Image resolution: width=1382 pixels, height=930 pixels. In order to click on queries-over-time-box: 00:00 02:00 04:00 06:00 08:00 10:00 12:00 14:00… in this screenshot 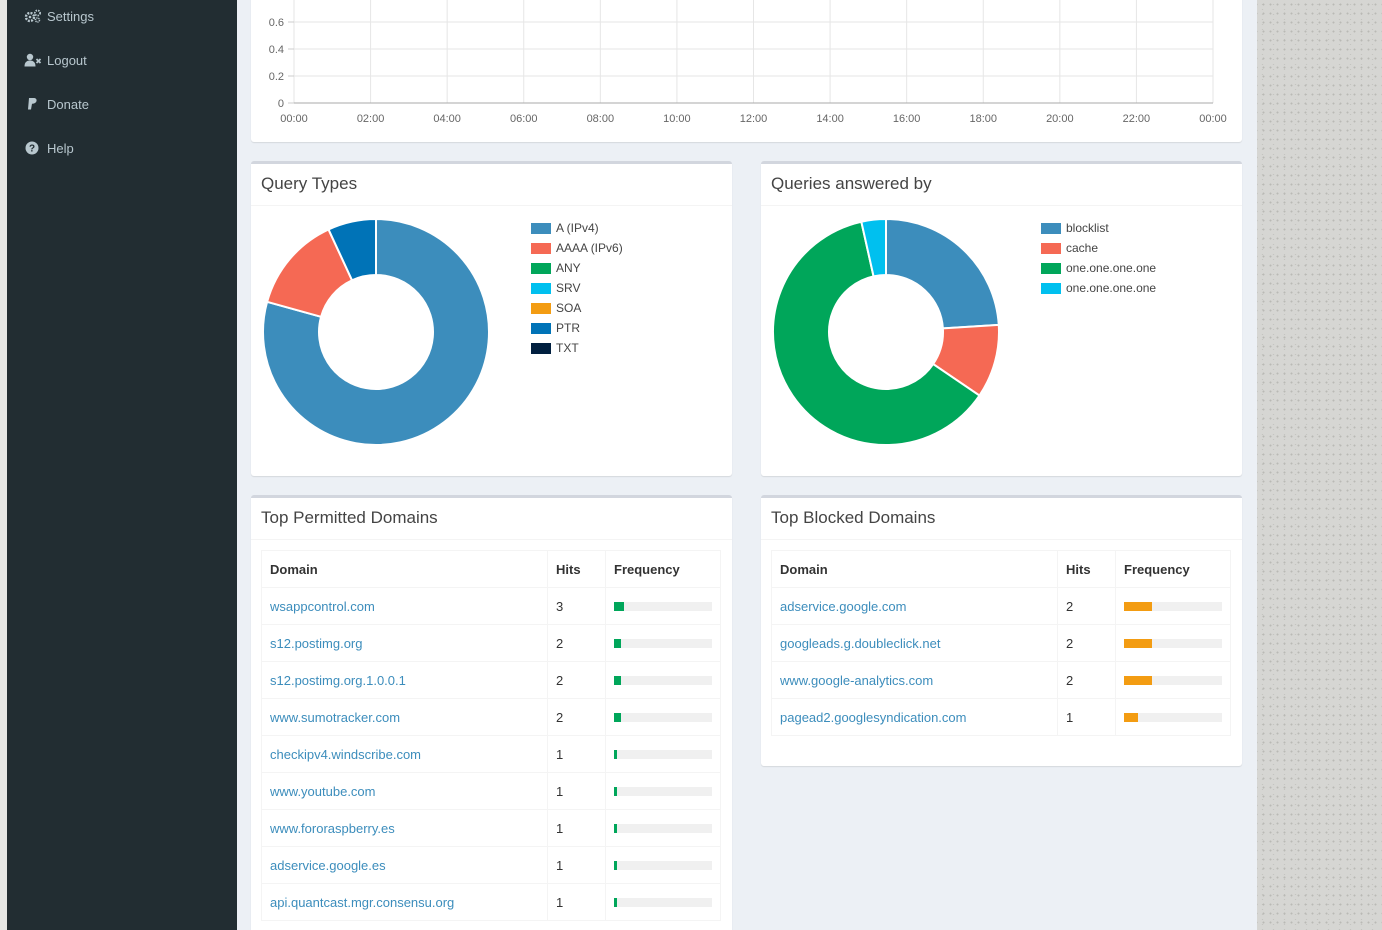, I will do `click(746, 71)`.